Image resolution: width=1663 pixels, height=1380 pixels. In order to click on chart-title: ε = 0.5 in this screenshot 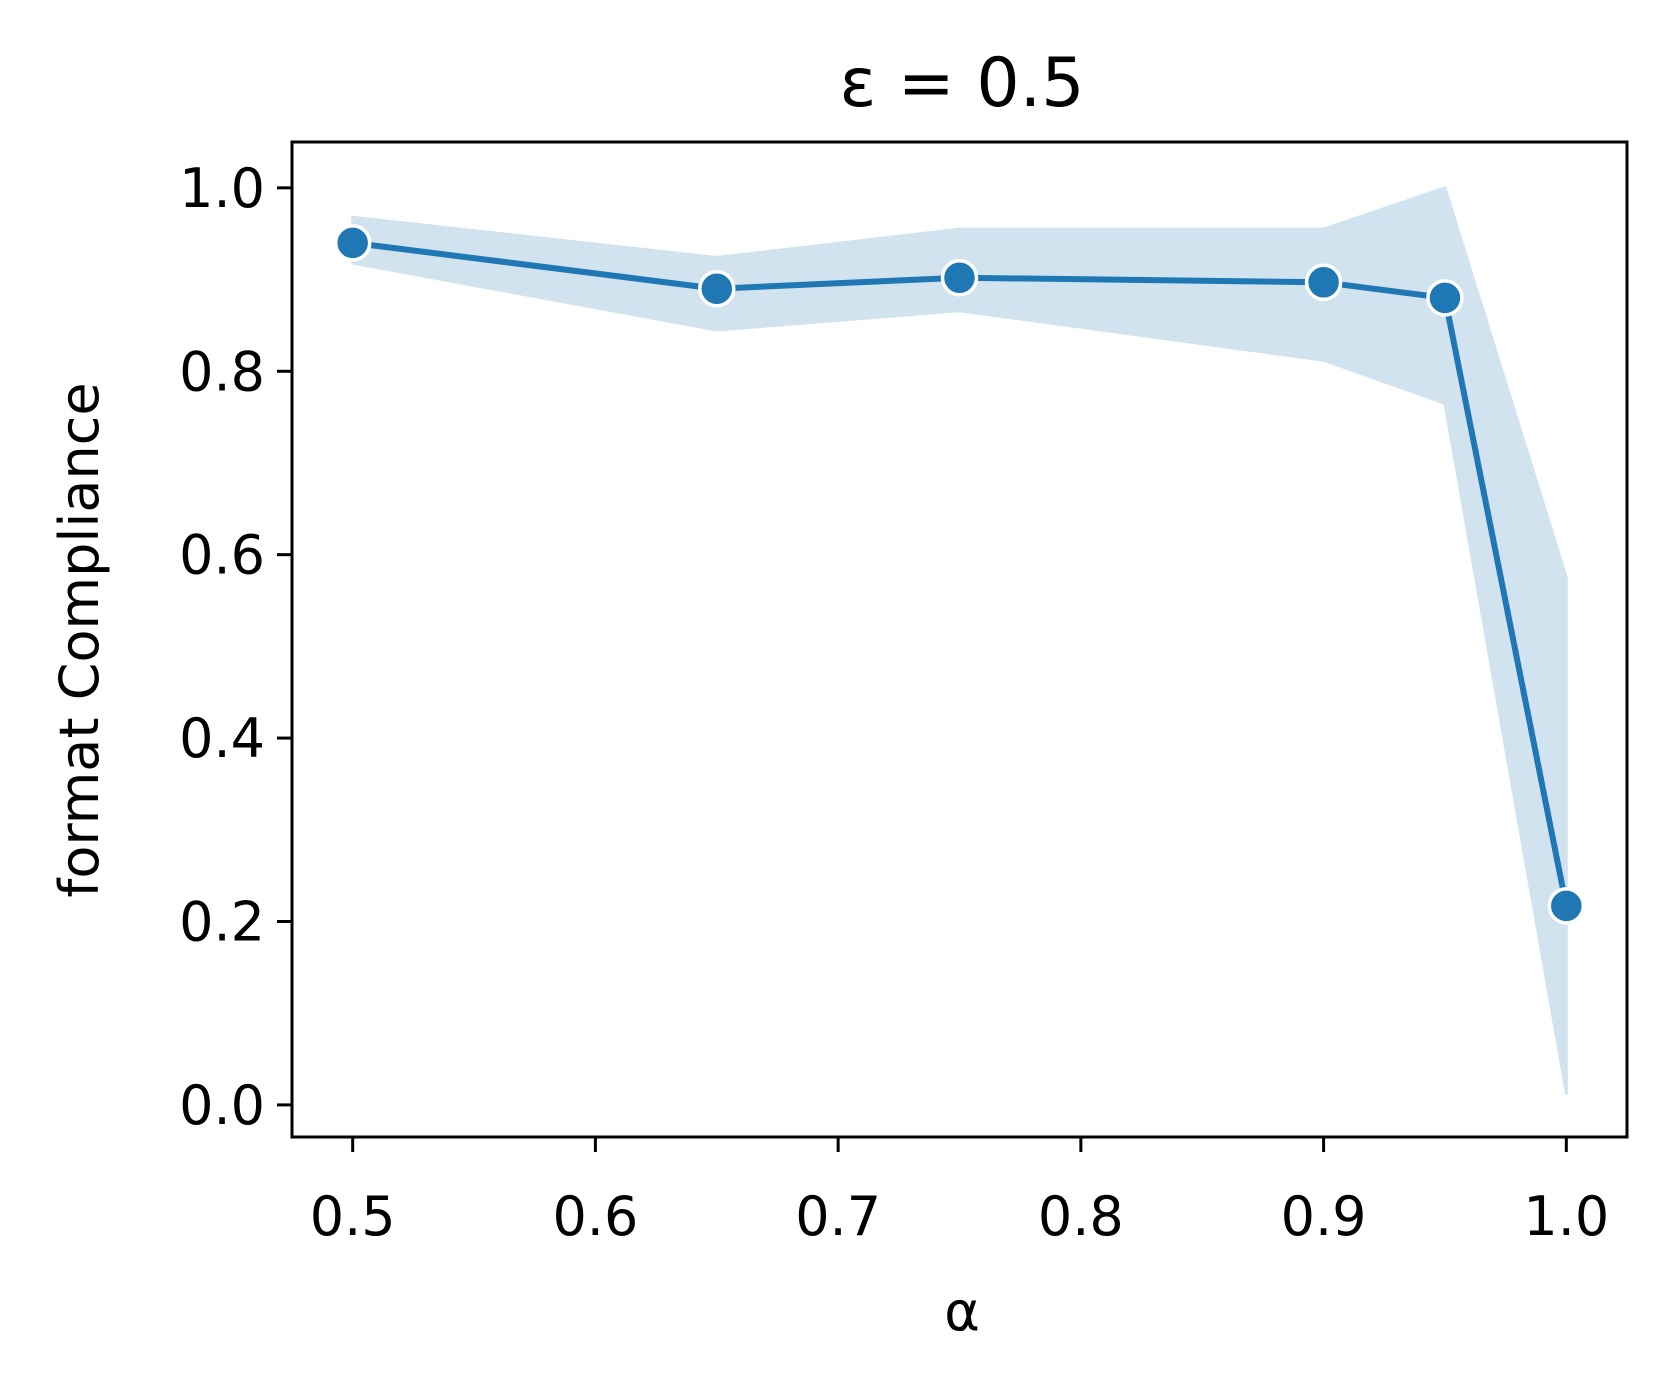, I will do `click(961, 83)`.